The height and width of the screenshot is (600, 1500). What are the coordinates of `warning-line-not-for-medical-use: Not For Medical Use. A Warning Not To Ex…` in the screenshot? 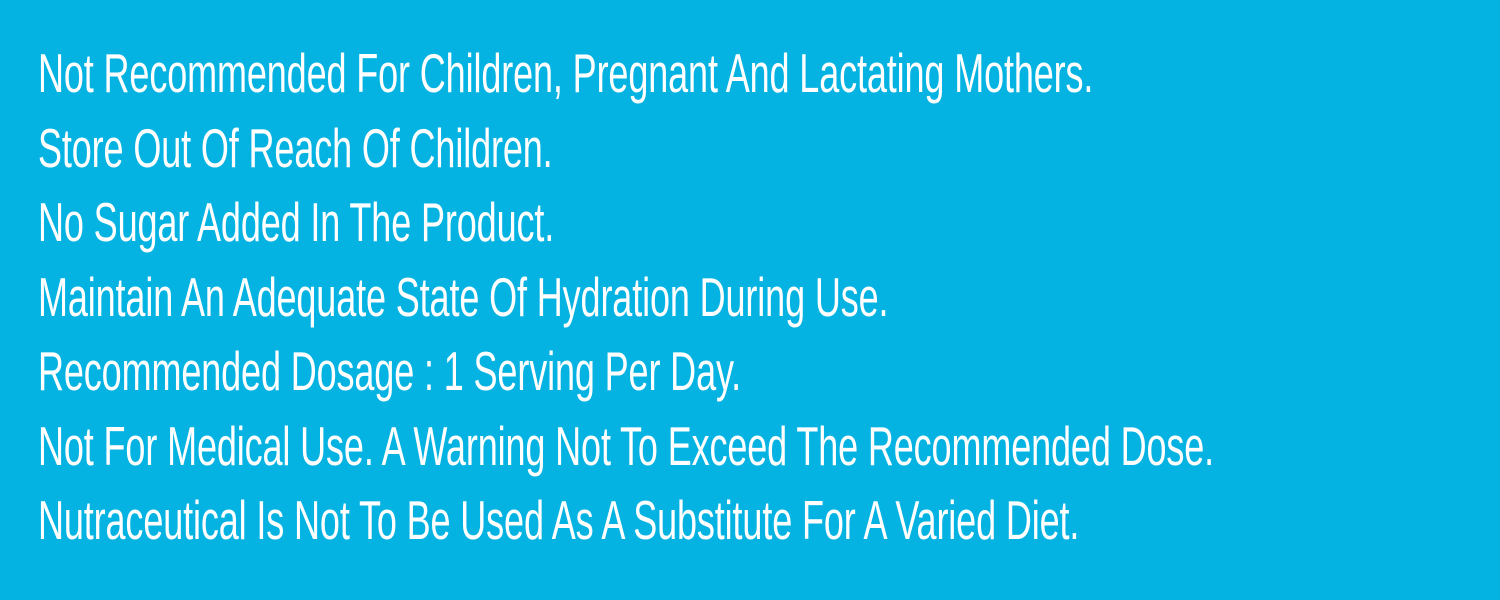 It's located at (626, 445).